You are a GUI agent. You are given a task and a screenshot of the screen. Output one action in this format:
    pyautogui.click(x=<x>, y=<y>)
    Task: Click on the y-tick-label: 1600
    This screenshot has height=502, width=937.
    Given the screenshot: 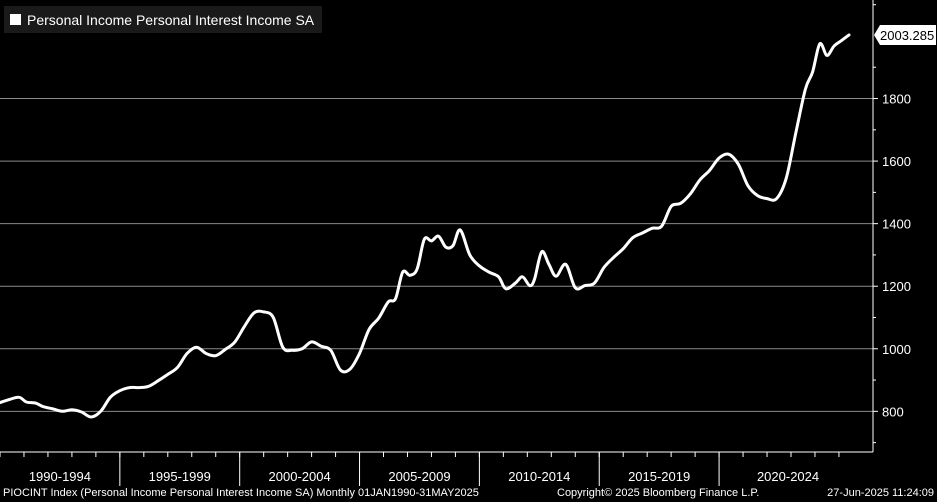 What is the action you would take?
    pyautogui.click(x=896, y=161)
    